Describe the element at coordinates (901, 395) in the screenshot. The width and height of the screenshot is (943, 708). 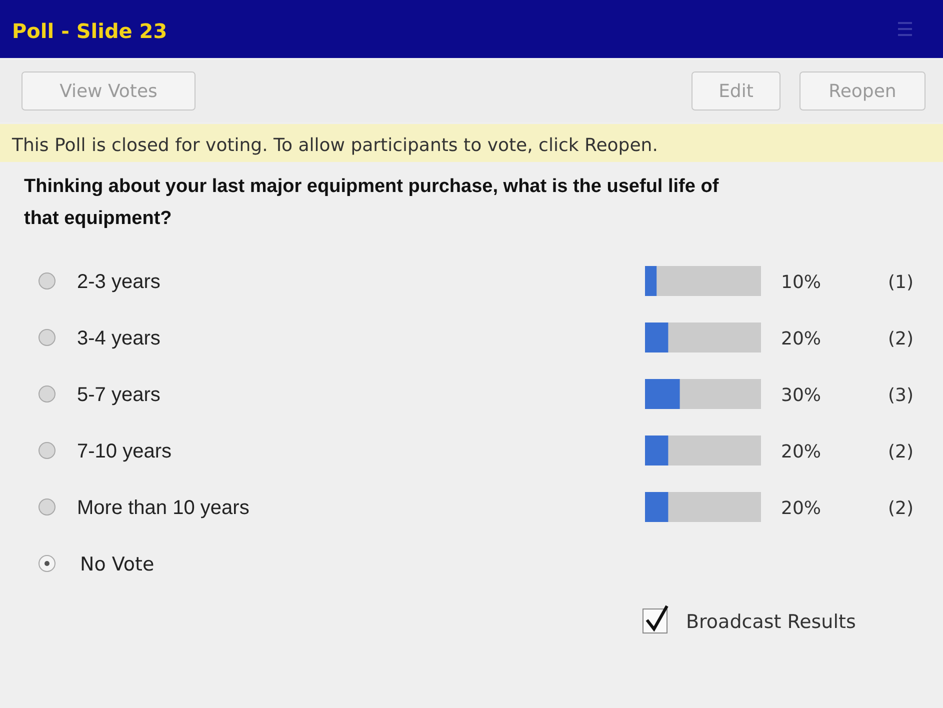
I see `text: (3)` at that location.